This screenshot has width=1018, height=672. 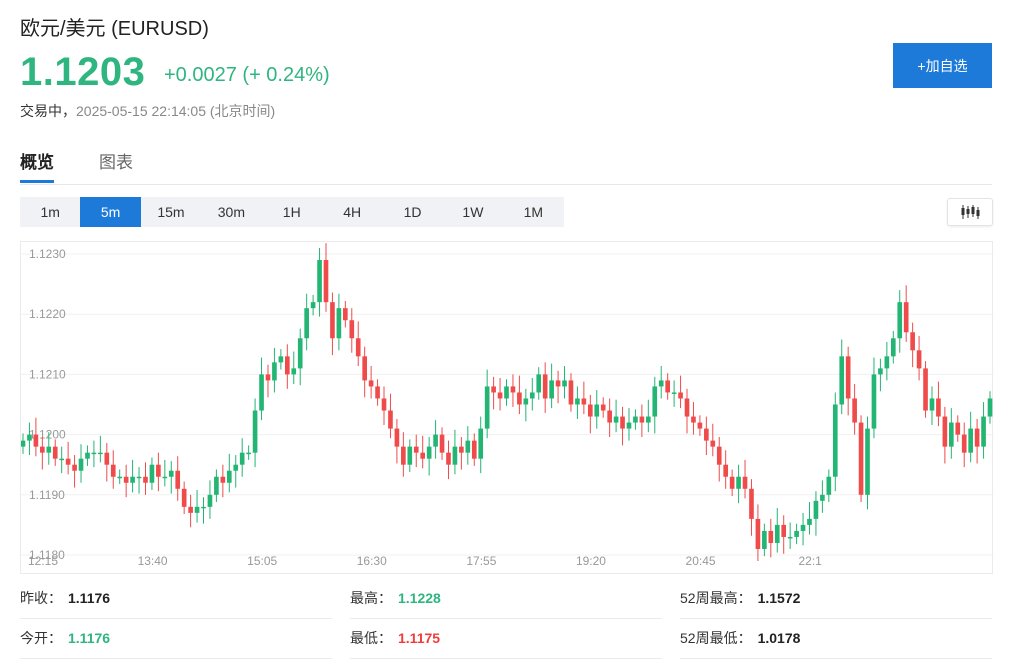 I want to click on period-1m: 1m, so click(x=50, y=212).